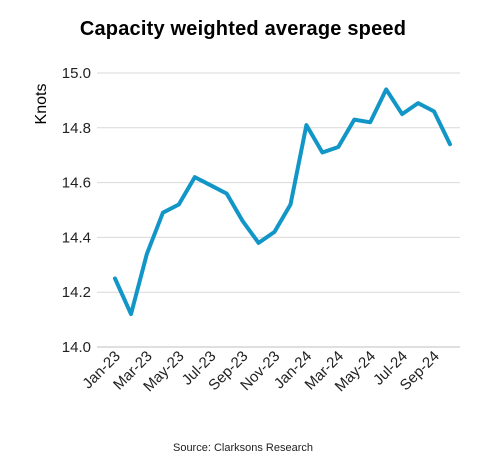 The width and height of the screenshot is (486, 463). Describe the element at coordinates (76, 73) in the screenshot. I see `y-tick-label: 15.0` at that location.